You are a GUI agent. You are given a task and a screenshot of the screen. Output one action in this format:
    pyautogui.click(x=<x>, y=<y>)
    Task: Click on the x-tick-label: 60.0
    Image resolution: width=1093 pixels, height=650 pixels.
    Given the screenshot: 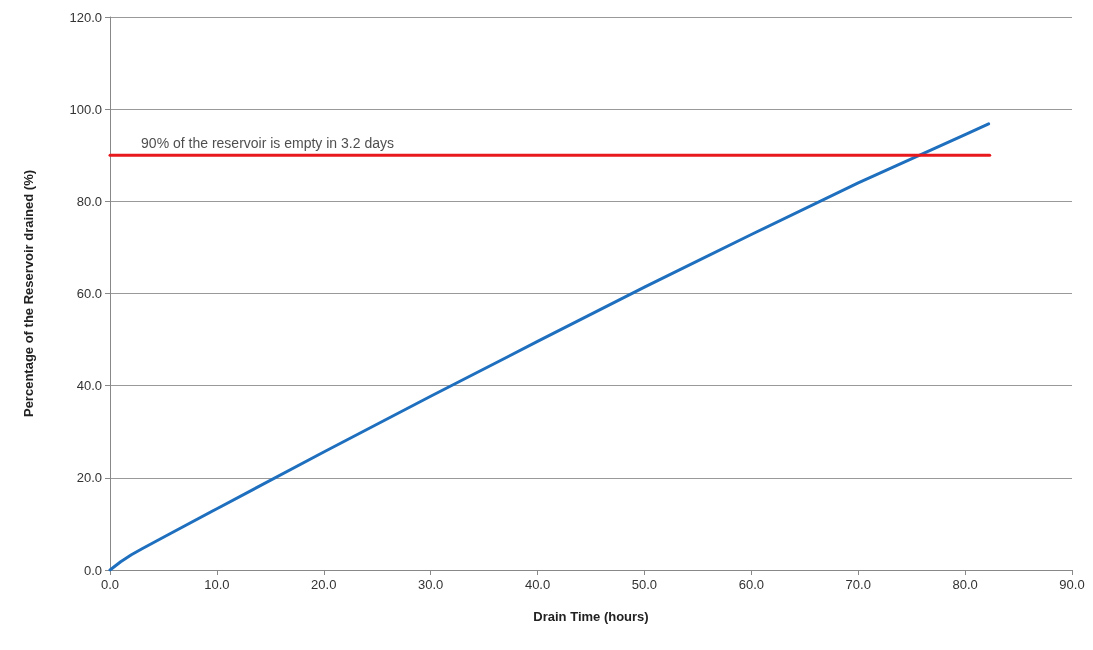 What is the action you would take?
    pyautogui.click(x=751, y=584)
    